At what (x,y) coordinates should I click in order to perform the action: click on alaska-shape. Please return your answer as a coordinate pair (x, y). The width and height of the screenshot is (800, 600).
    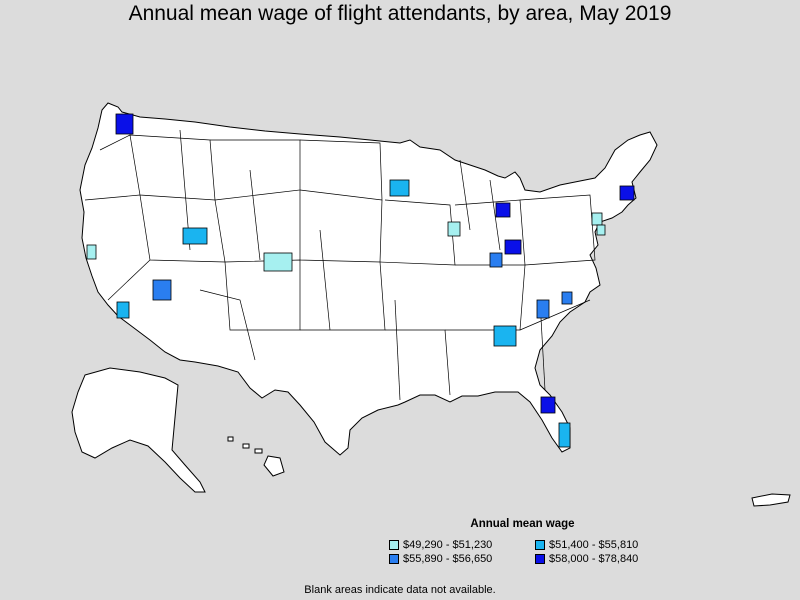
    Looking at the image, I should click on (138, 430).